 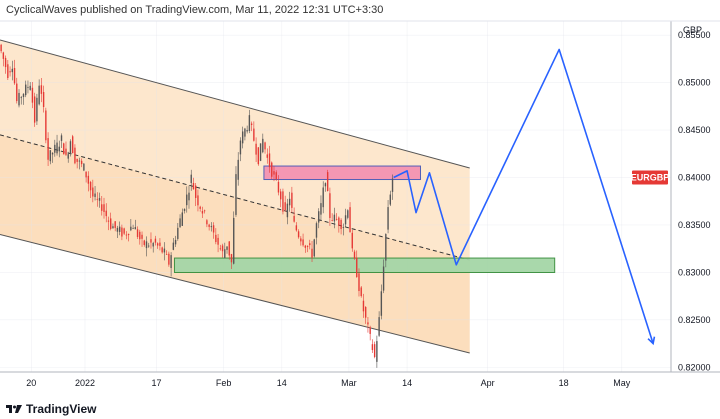 What do you see at coordinates (224, 383) in the screenshot?
I see `x-tick-label: Feb` at bounding box center [224, 383].